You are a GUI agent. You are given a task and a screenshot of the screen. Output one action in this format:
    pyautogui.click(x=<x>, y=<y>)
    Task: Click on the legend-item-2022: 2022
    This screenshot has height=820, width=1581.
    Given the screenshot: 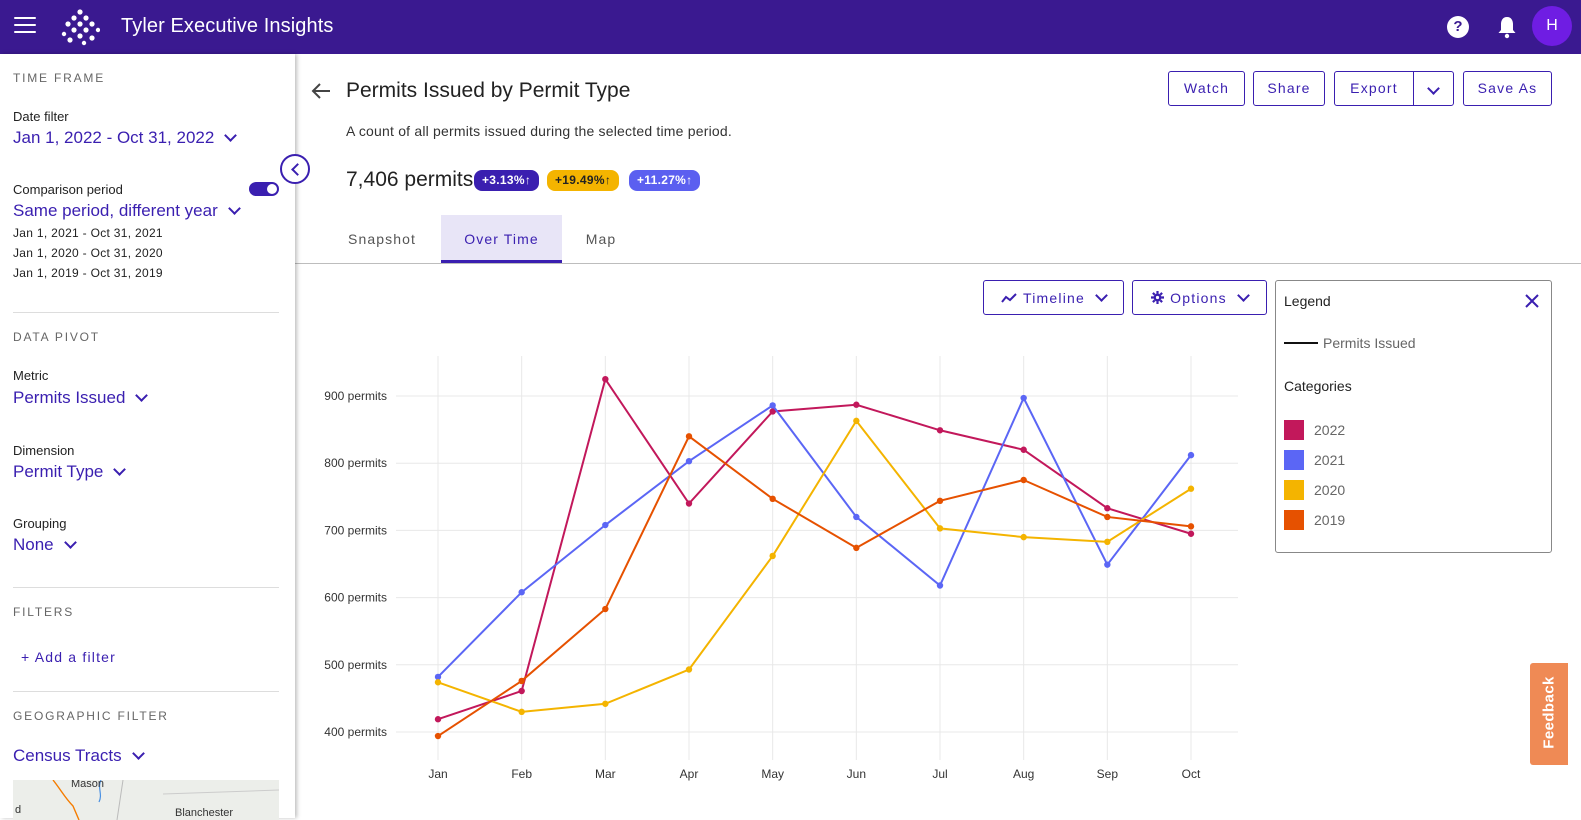 What is the action you would take?
    pyautogui.click(x=1314, y=430)
    